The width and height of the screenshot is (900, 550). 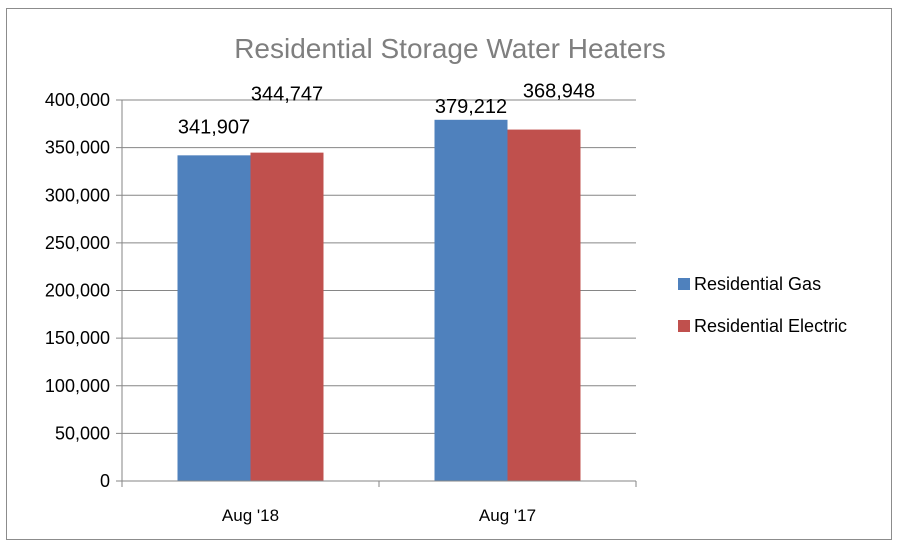 What do you see at coordinates (77, 386) in the screenshot?
I see `y-tick-label: 100,000` at bounding box center [77, 386].